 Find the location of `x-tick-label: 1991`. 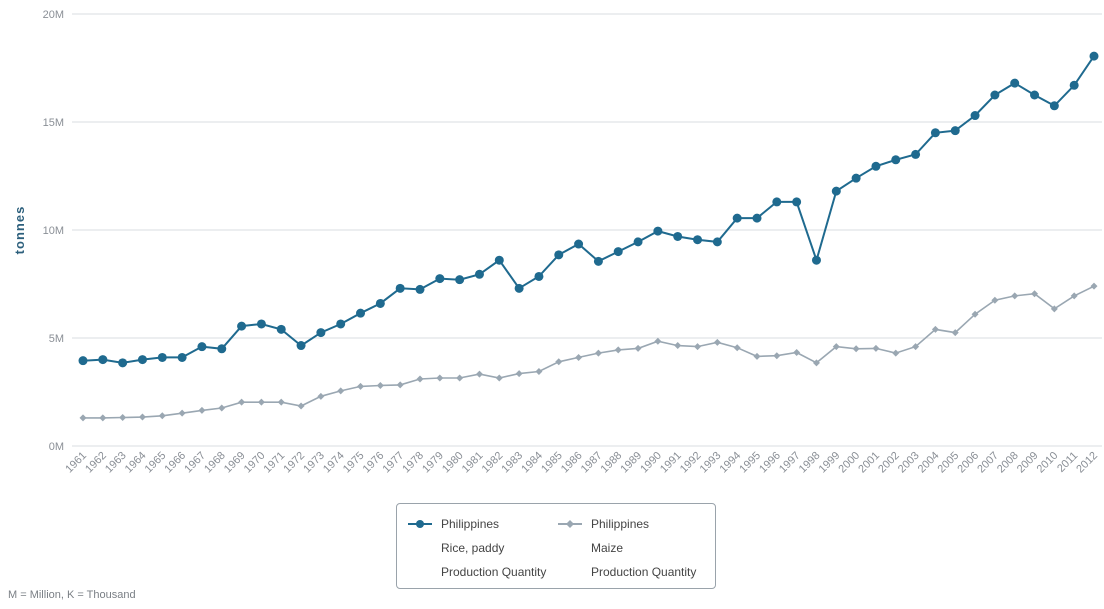

x-tick-label: 1991 is located at coordinates (671, 463).